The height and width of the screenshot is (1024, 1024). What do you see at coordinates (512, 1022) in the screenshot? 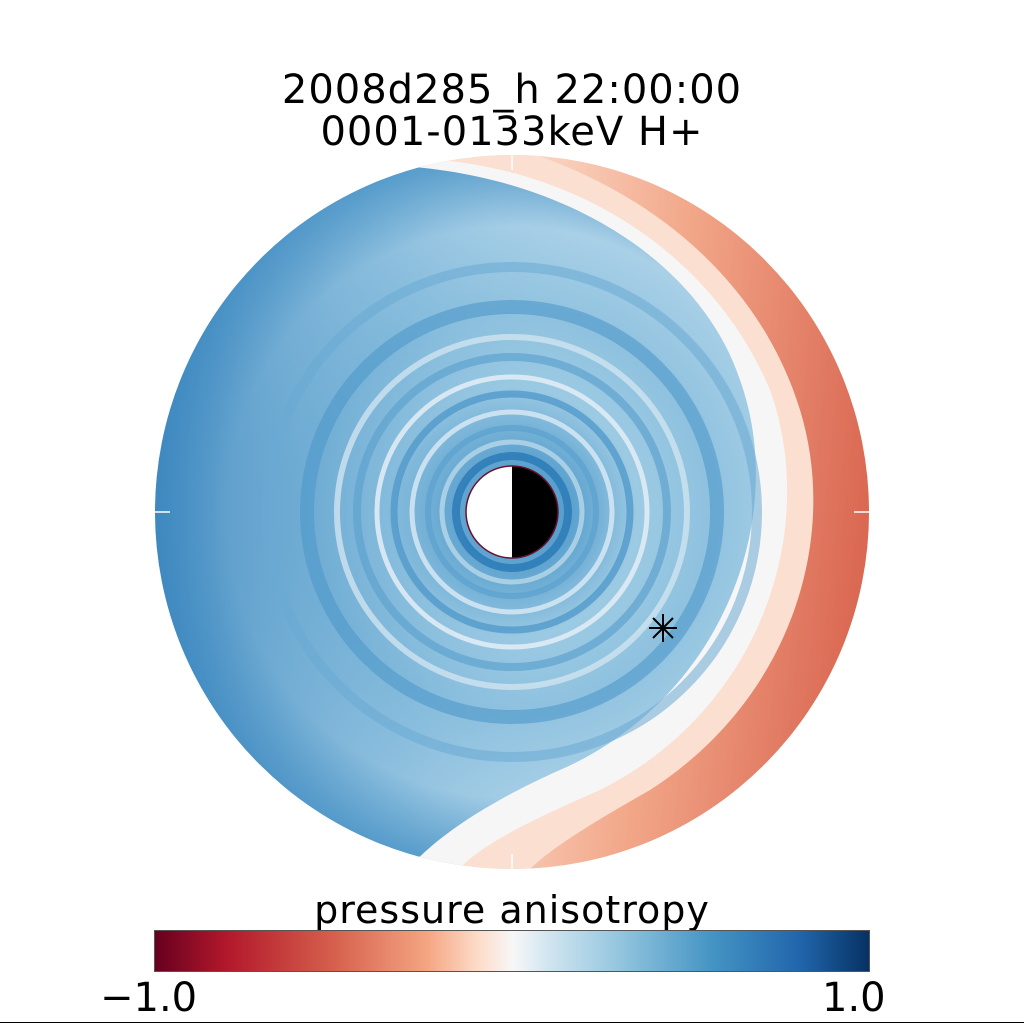
I see `bottom-rule` at bounding box center [512, 1022].